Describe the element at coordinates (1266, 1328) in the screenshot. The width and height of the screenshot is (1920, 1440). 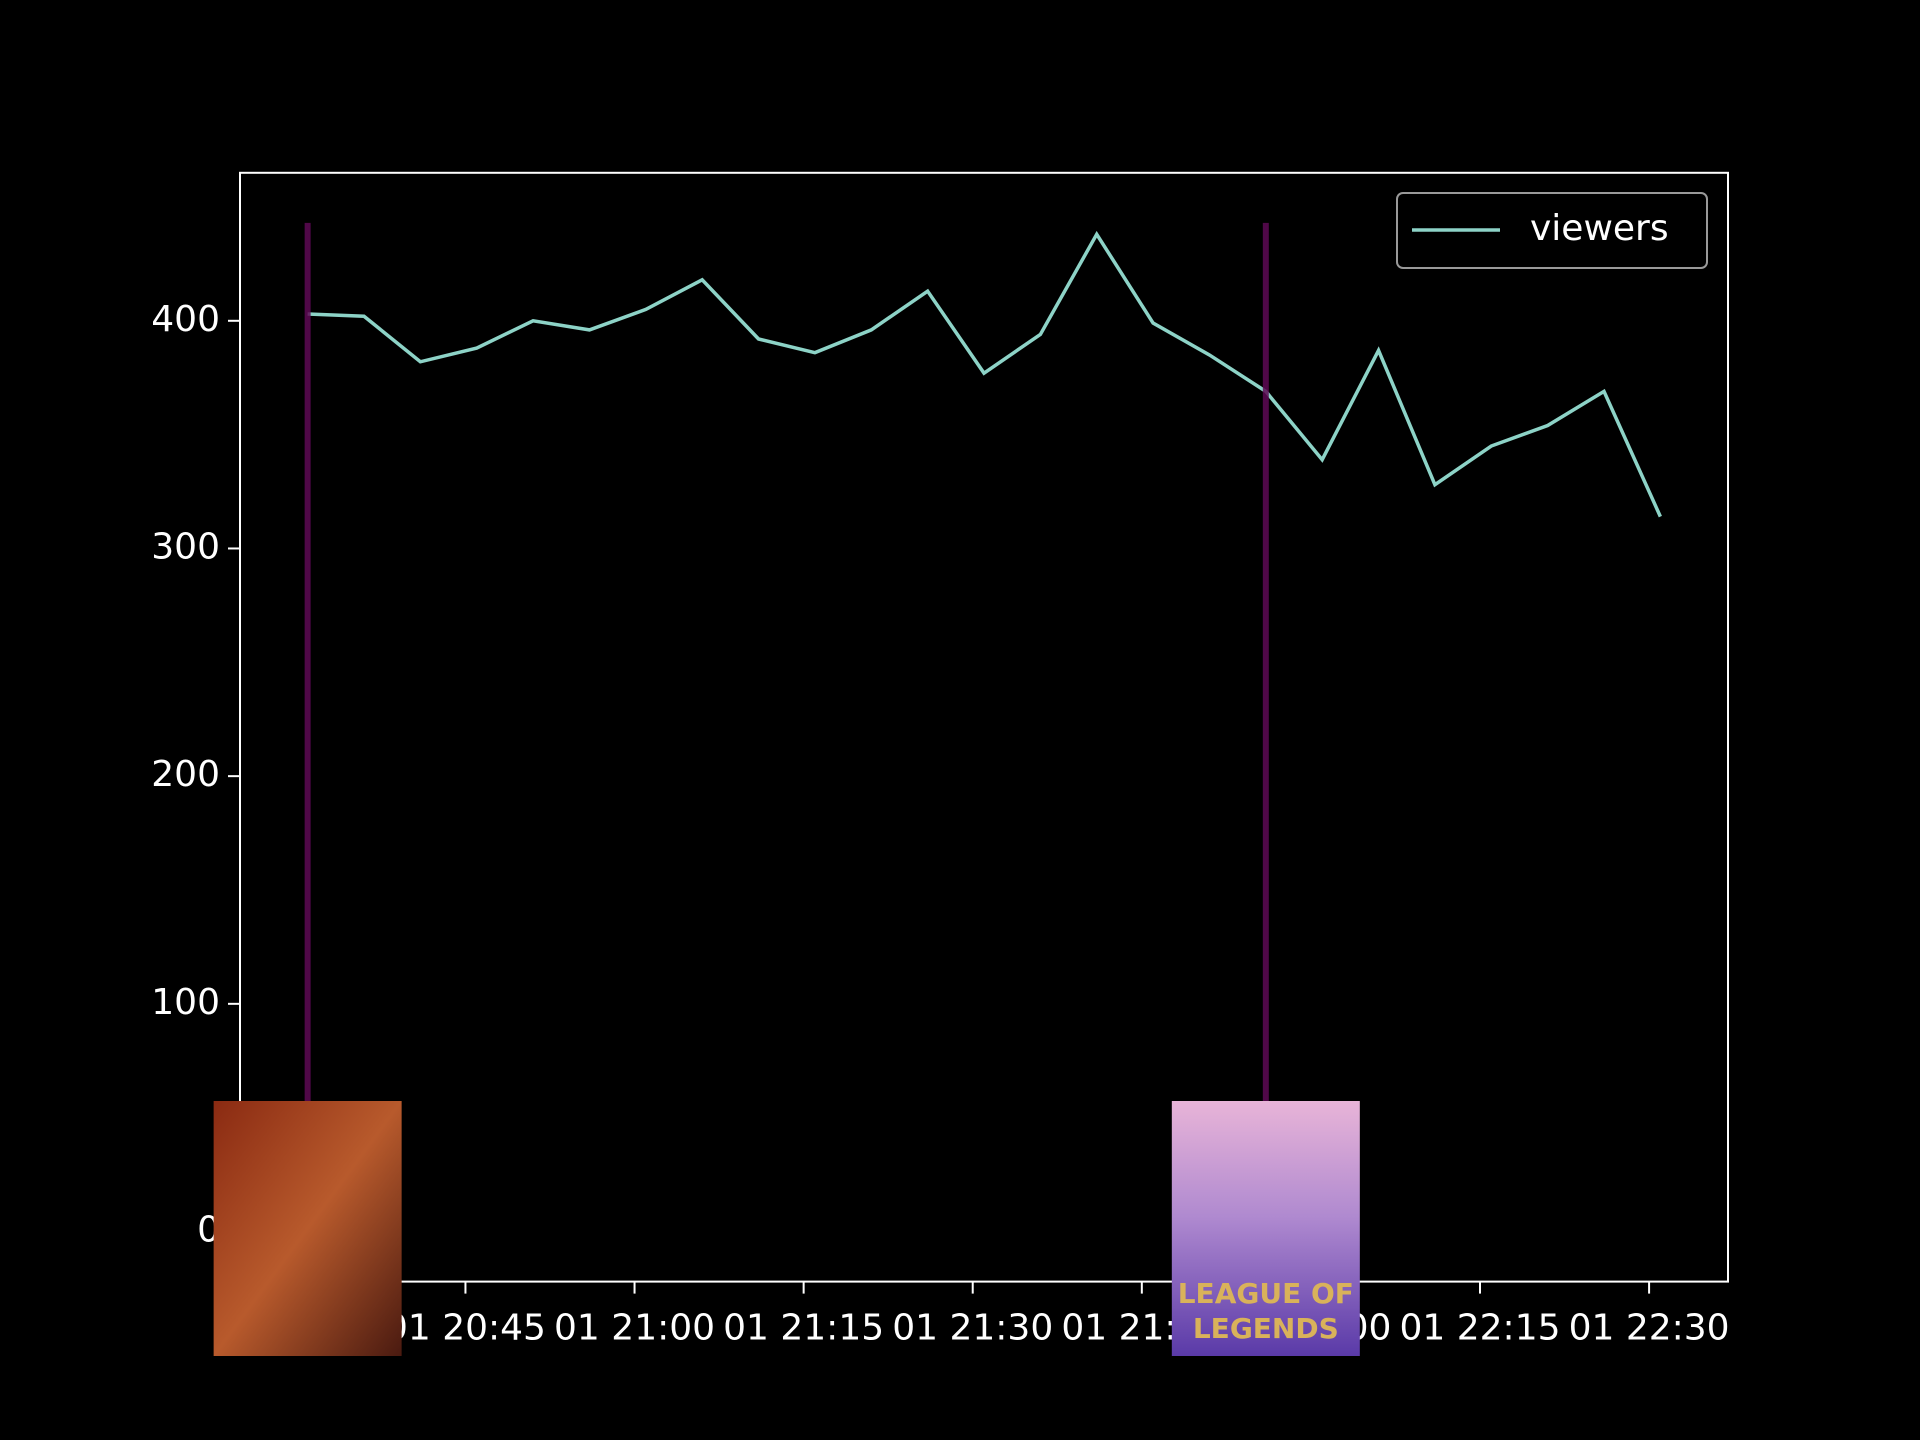
I see `thumbnail-text: LEGENDS` at that location.